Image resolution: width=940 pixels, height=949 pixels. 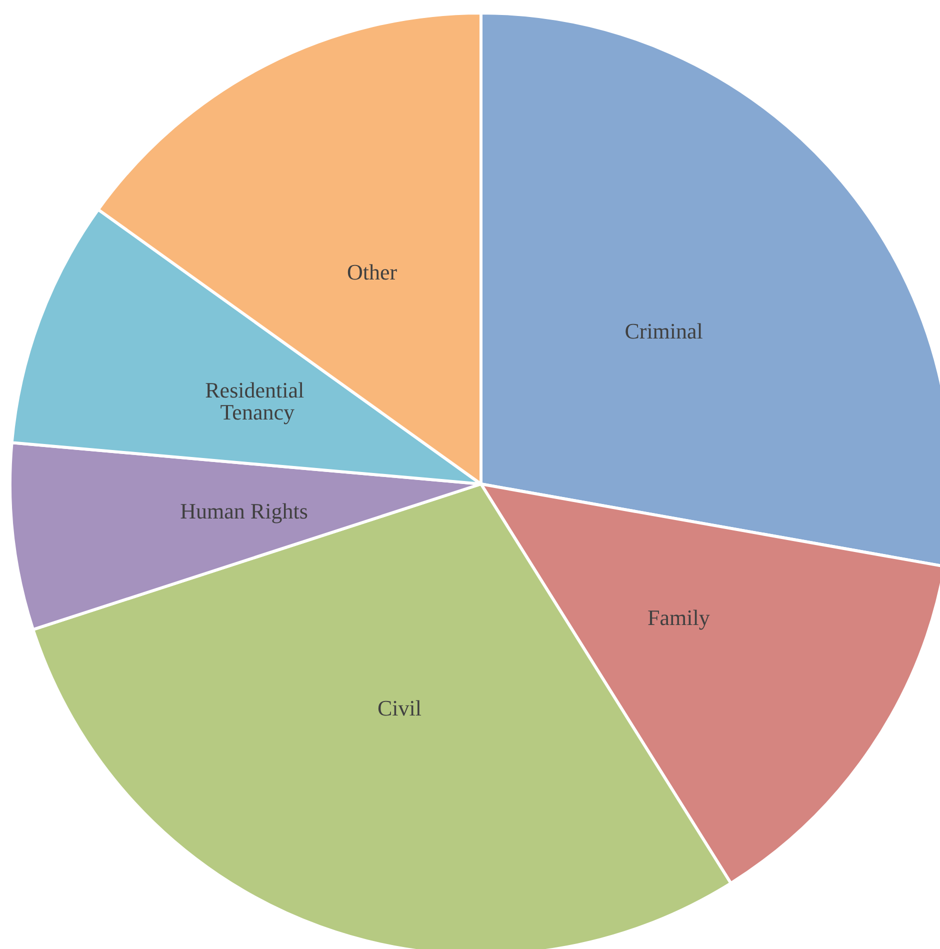 I want to click on slice-label: Family, so click(x=679, y=617).